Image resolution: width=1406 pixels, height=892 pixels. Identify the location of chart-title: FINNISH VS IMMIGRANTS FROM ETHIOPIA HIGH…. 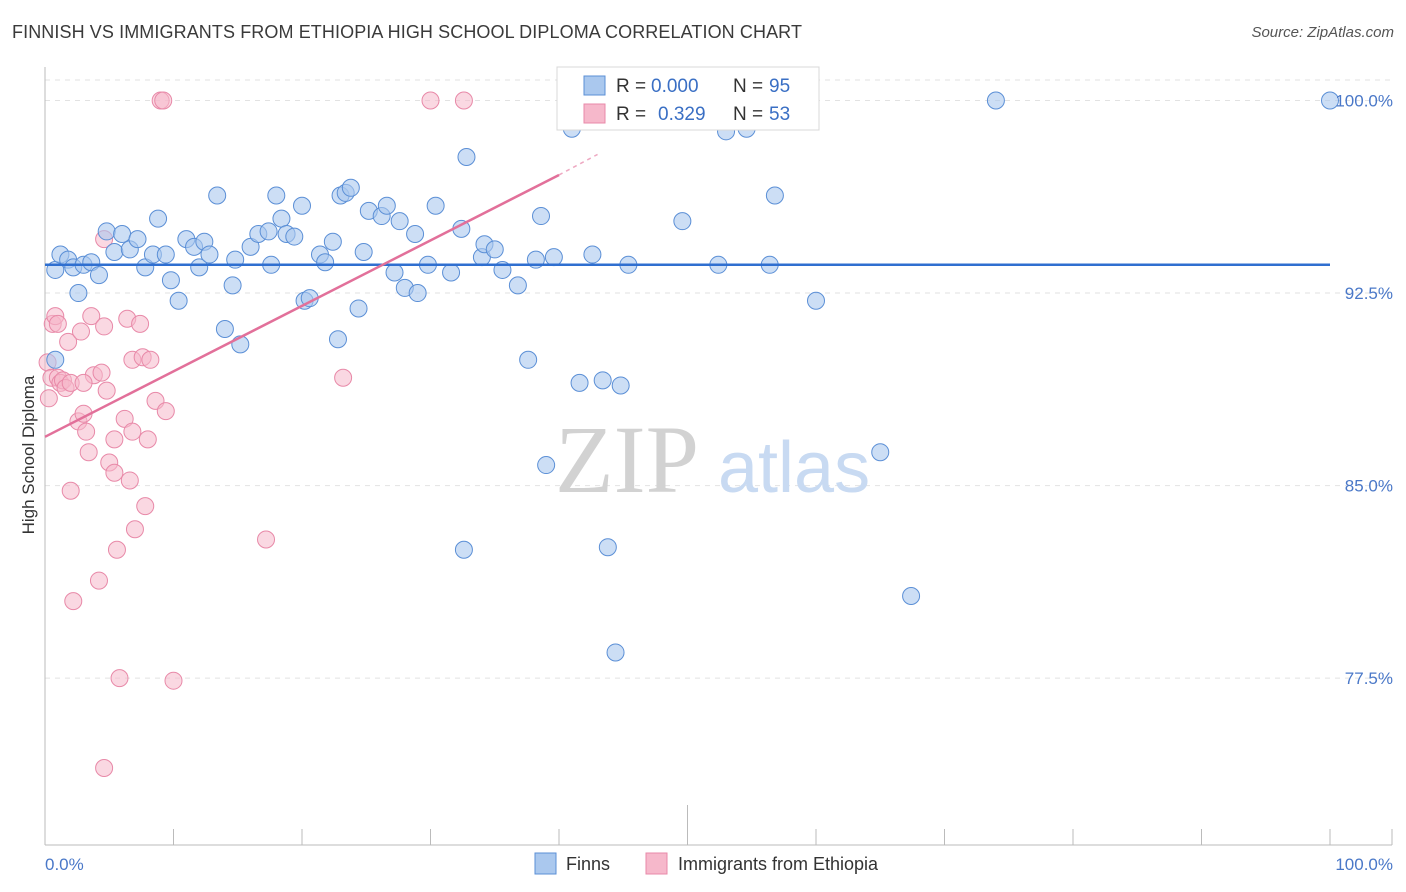
(407, 32).